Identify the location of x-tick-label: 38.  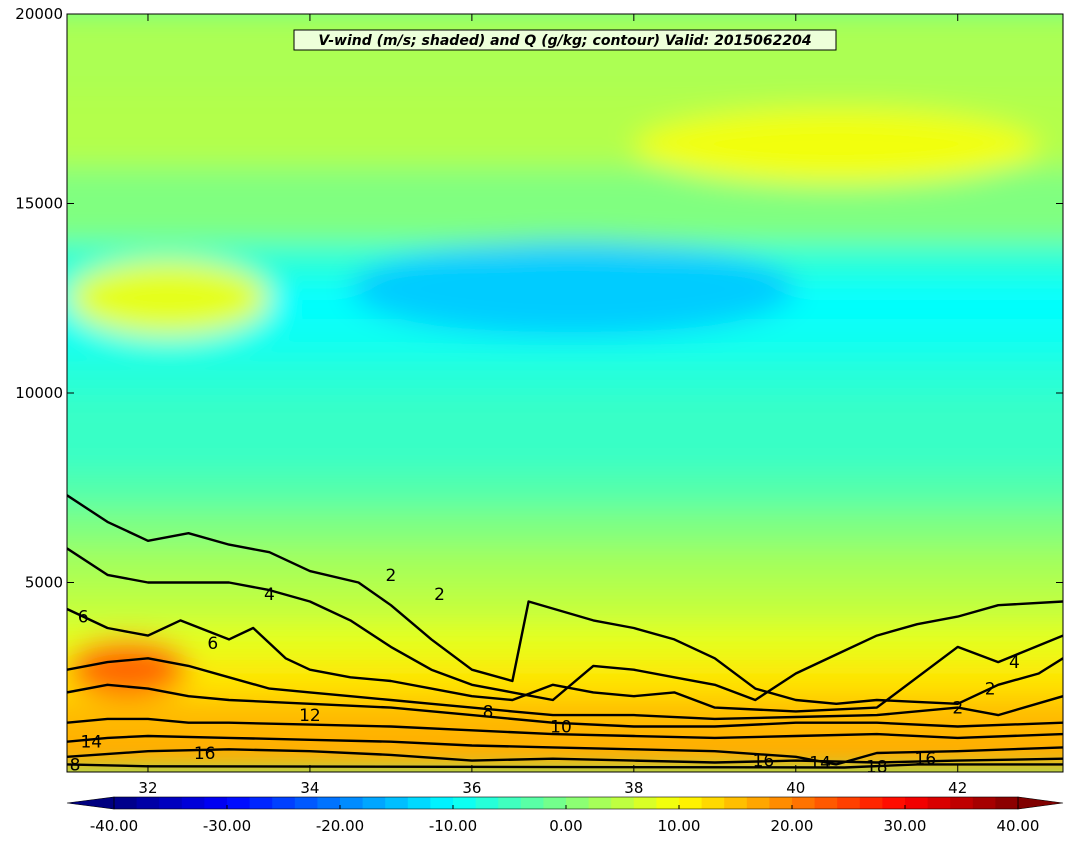
(633, 788).